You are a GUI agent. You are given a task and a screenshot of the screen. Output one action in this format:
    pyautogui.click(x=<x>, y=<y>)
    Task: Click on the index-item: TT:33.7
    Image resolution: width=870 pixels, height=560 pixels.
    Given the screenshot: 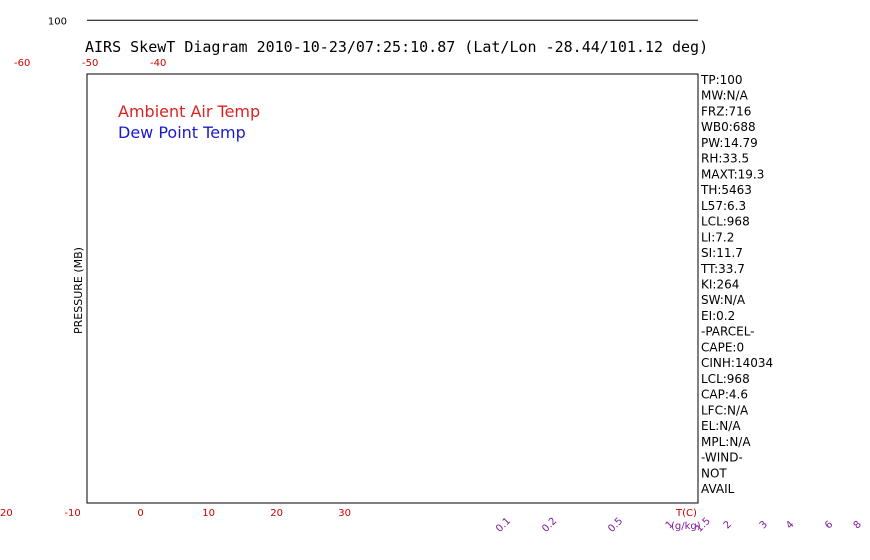 What is the action you would take?
    pyautogui.click(x=722, y=269)
    